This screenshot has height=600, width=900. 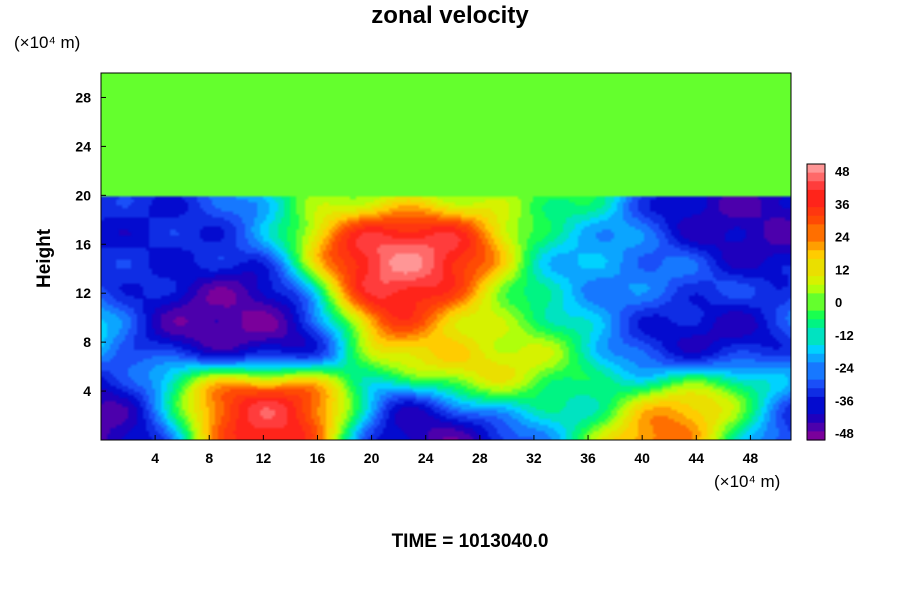 What do you see at coordinates (480, 458) in the screenshot?
I see `x-tick-label: 28` at bounding box center [480, 458].